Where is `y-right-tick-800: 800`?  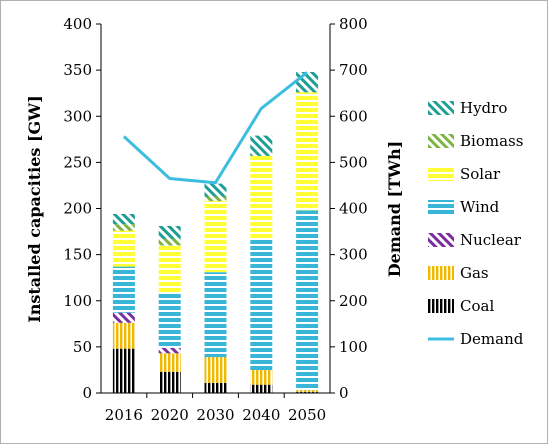 y-right-tick-800: 800 is located at coordinates (353, 24).